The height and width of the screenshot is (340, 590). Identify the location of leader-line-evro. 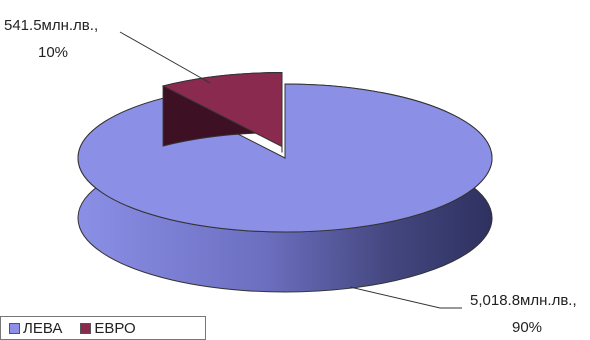
(165, 57).